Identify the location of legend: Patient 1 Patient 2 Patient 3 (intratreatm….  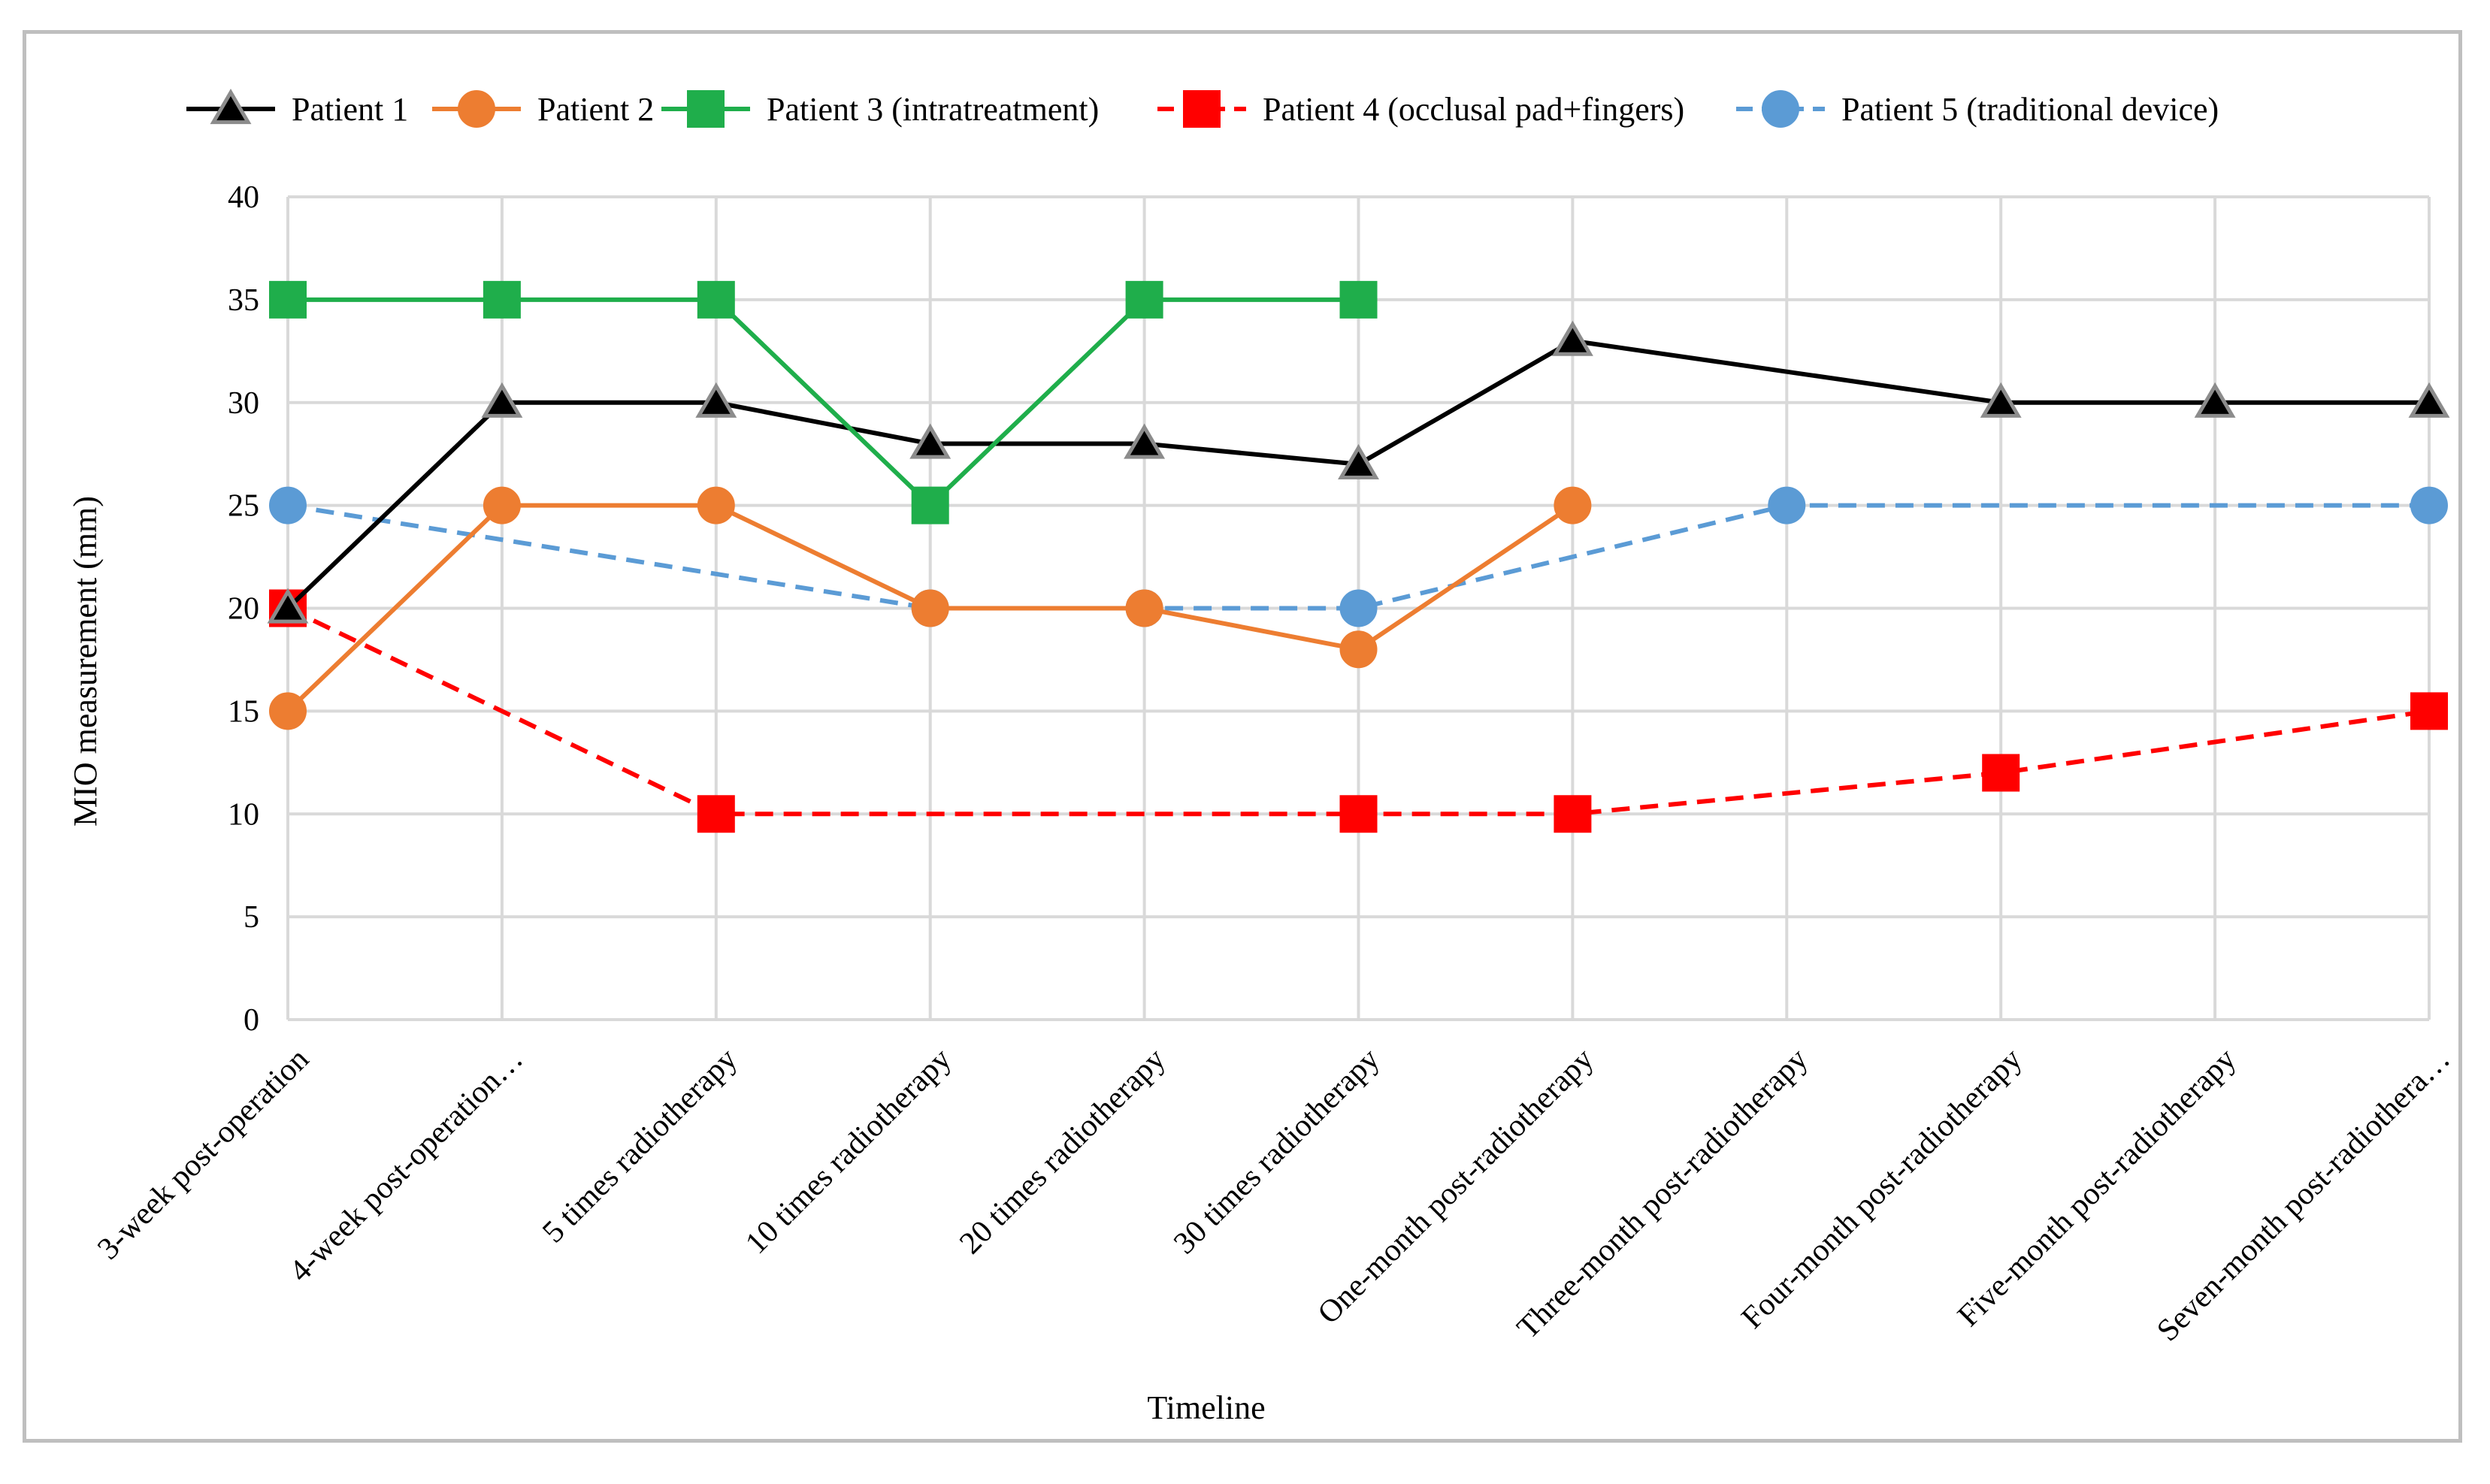
(1202, 109).